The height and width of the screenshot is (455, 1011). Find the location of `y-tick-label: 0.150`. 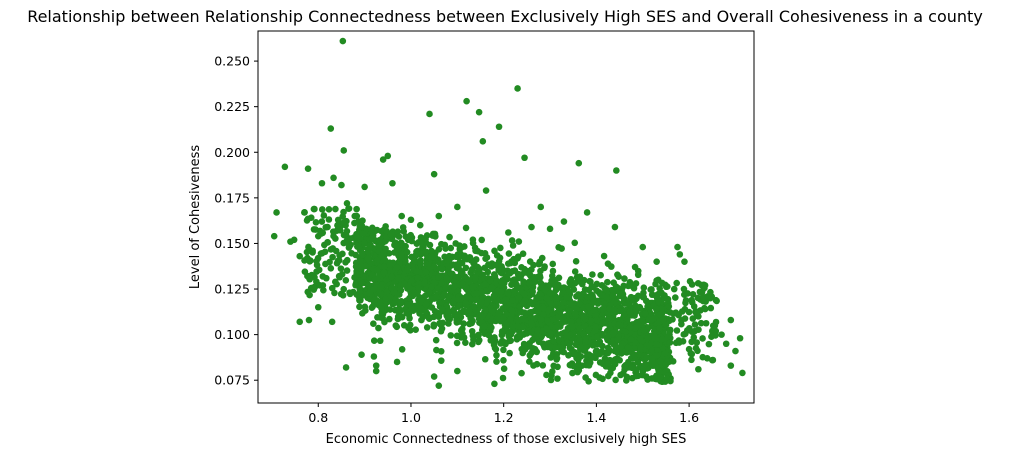

y-tick-label: 0.150 is located at coordinates (232, 243).